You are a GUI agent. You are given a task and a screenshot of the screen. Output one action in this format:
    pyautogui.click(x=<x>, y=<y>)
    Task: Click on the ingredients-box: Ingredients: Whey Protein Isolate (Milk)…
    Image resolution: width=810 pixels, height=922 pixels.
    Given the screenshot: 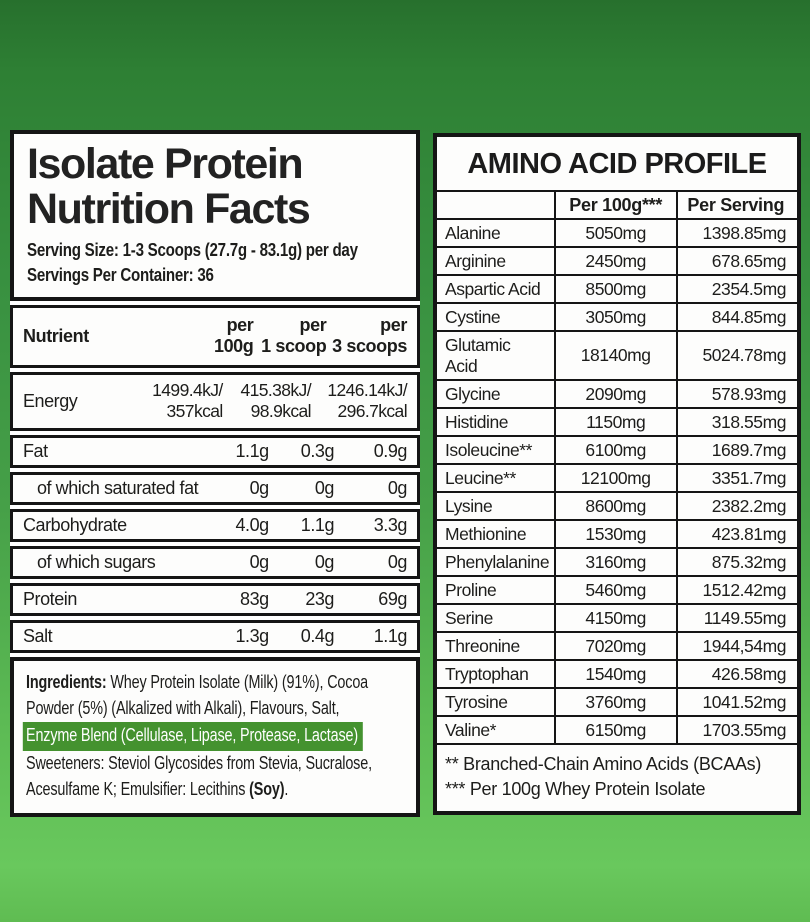 What is the action you would take?
    pyautogui.click(x=215, y=737)
    